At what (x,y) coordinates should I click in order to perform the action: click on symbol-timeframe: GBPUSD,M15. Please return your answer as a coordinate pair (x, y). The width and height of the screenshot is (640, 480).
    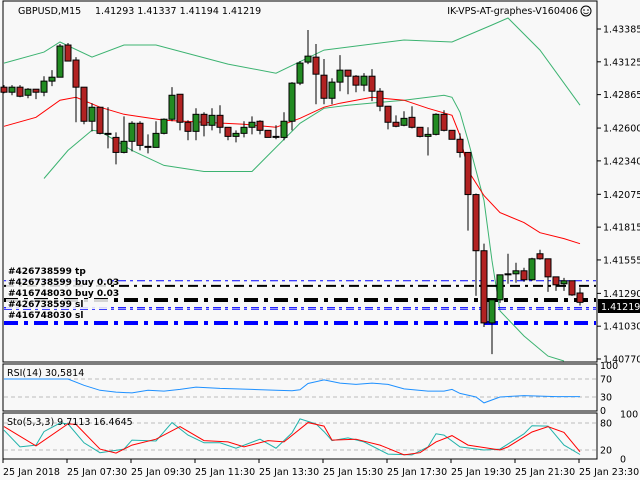
    Looking at the image, I should click on (49, 11).